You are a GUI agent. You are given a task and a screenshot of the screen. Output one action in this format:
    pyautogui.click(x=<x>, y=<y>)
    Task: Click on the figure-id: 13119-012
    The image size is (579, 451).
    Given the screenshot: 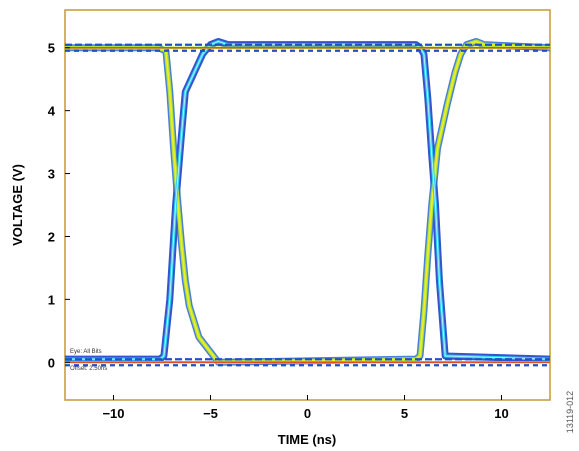 What is the action you would take?
    pyautogui.click(x=570, y=412)
    